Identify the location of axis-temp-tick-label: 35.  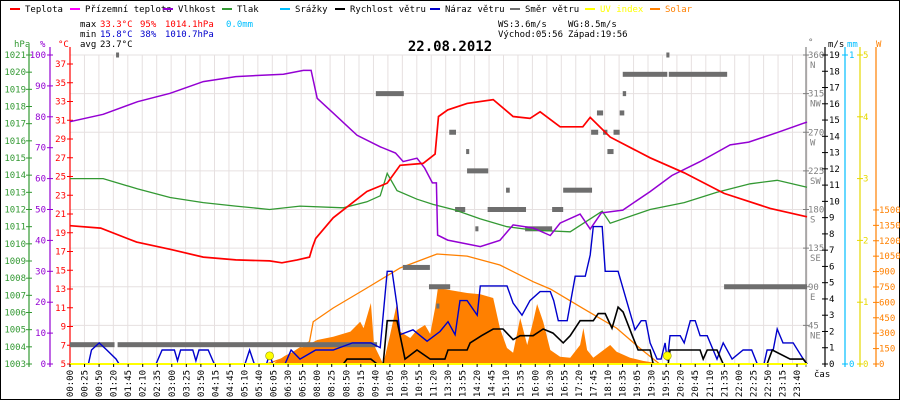
(60, 84).